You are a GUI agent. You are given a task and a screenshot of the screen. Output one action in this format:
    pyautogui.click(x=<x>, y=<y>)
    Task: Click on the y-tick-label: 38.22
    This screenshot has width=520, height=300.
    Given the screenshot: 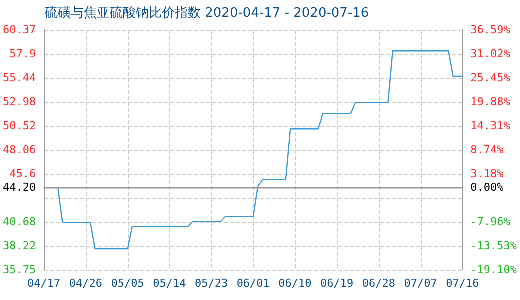 What is the action you would take?
    pyautogui.click(x=19, y=245)
    